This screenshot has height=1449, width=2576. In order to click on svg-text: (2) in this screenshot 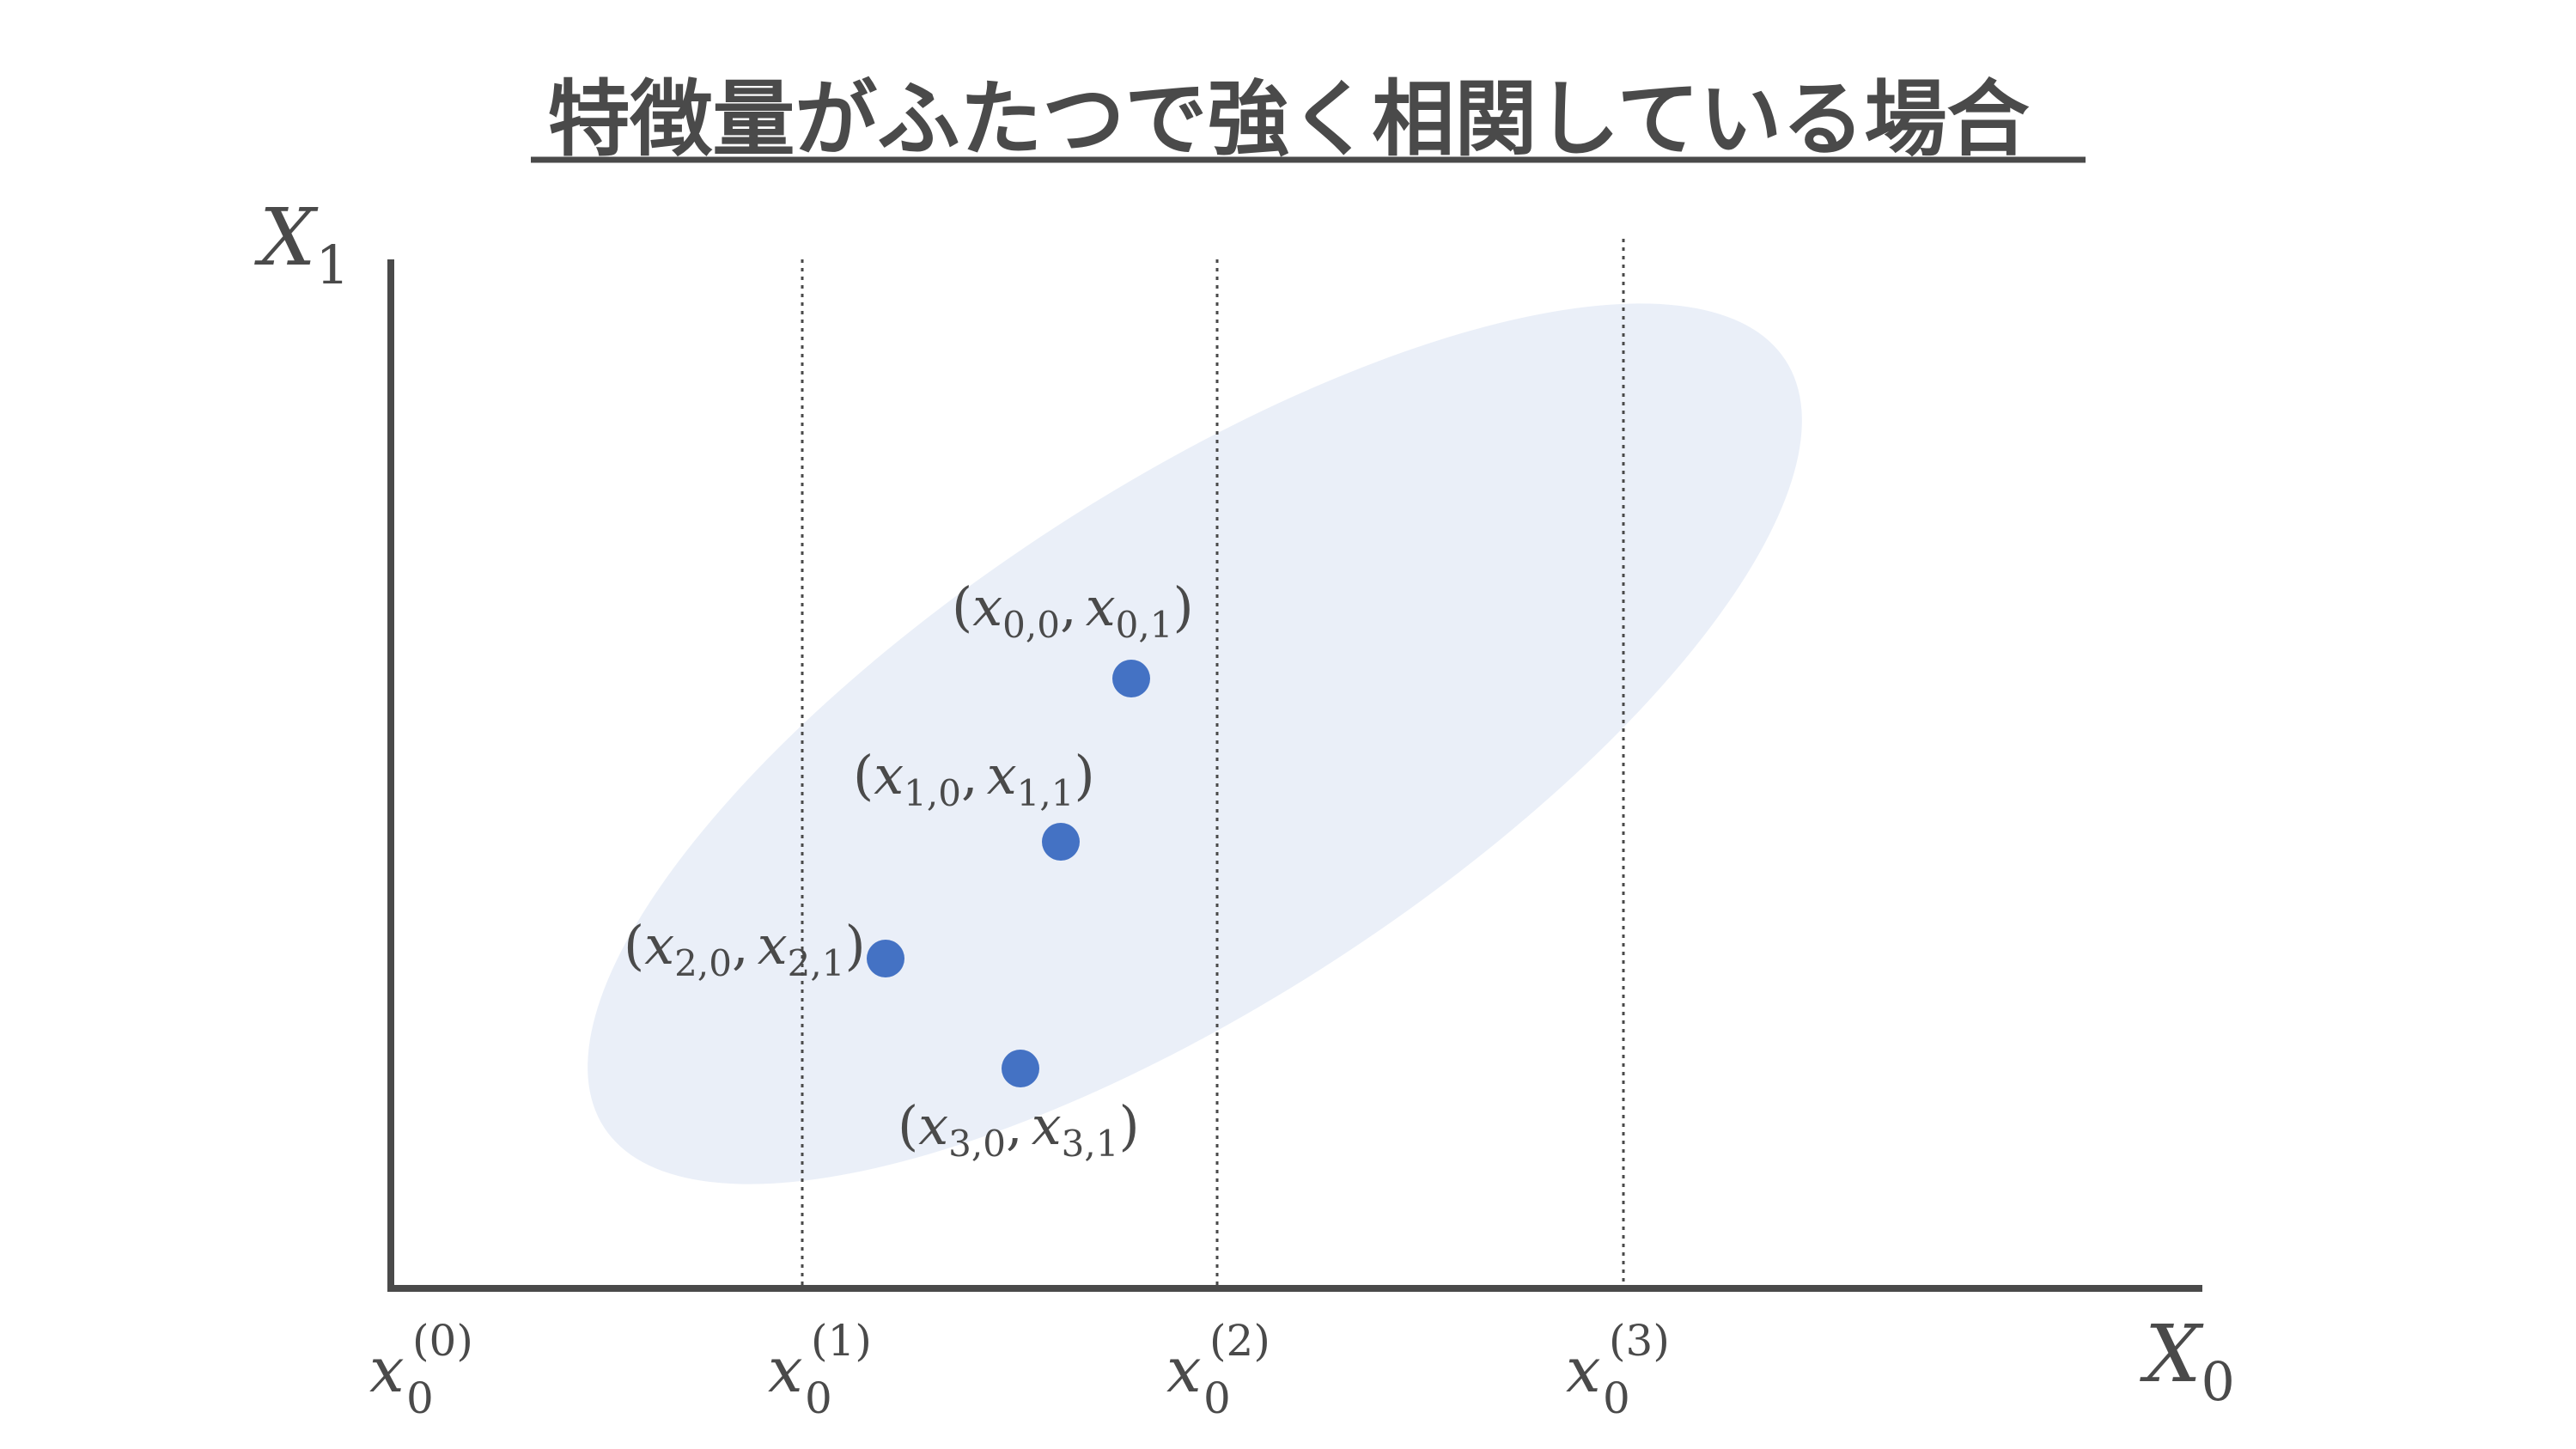, I will do `click(1239, 1341)`.